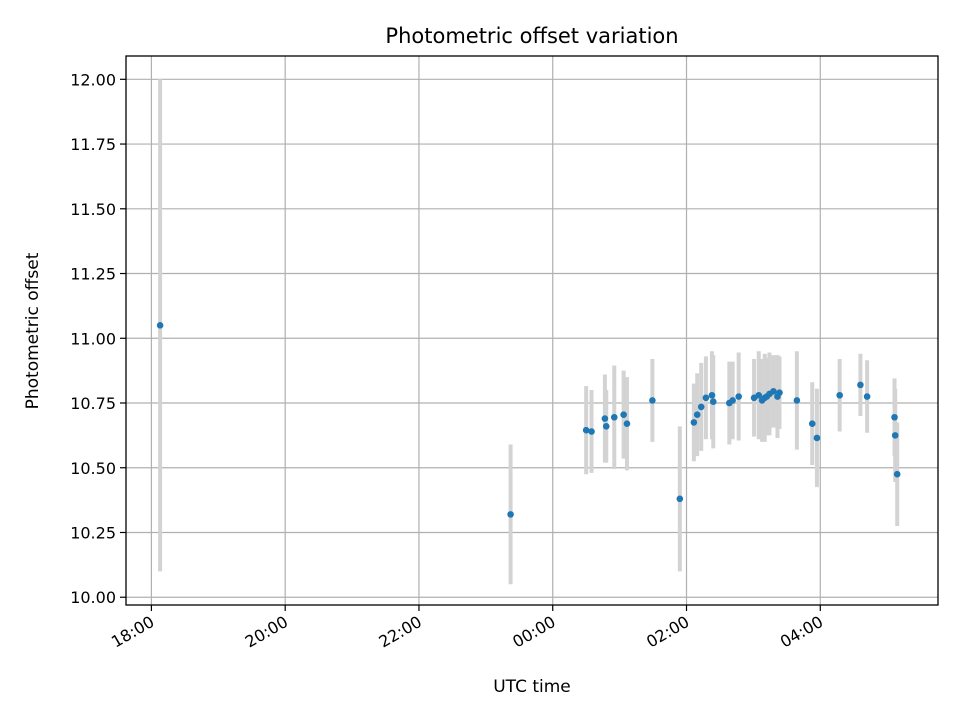 This screenshot has height=720, width=960. What do you see at coordinates (531, 36) in the screenshot?
I see `chart-title: Photometric offset variation` at bounding box center [531, 36].